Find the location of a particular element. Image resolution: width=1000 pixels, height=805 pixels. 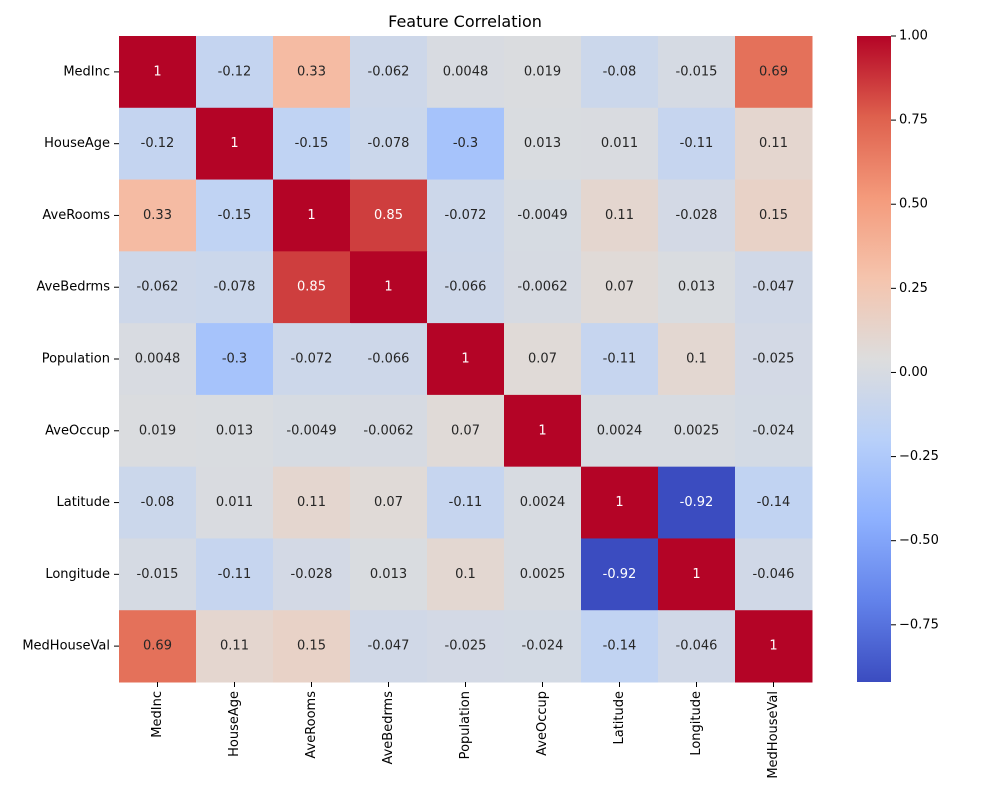

cell-value-label: -0.024 is located at coordinates (774, 430).